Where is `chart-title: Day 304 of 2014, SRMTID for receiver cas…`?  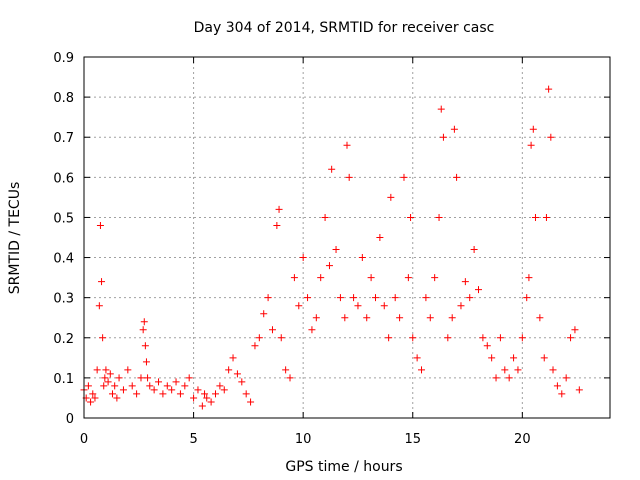 chart-title: Day 304 of 2014, SRMTID for receiver cas… is located at coordinates (344, 28).